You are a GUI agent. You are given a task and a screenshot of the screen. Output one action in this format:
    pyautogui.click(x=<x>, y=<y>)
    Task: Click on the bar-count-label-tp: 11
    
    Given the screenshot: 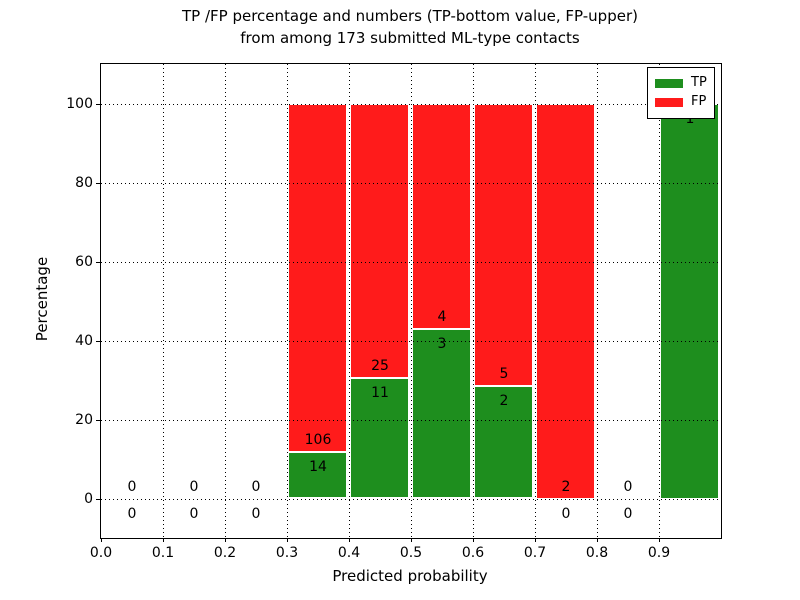 What is the action you would take?
    pyautogui.click(x=380, y=392)
    